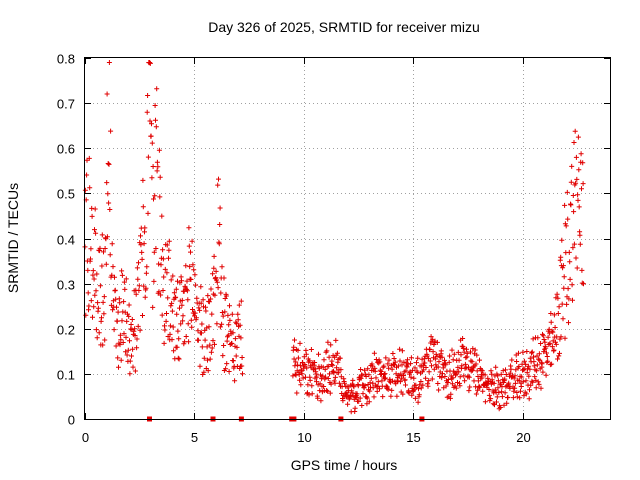 The height and width of the screenshot is (480, 640). I want to click on y-tick-label: 0.4, so click(66, 240).